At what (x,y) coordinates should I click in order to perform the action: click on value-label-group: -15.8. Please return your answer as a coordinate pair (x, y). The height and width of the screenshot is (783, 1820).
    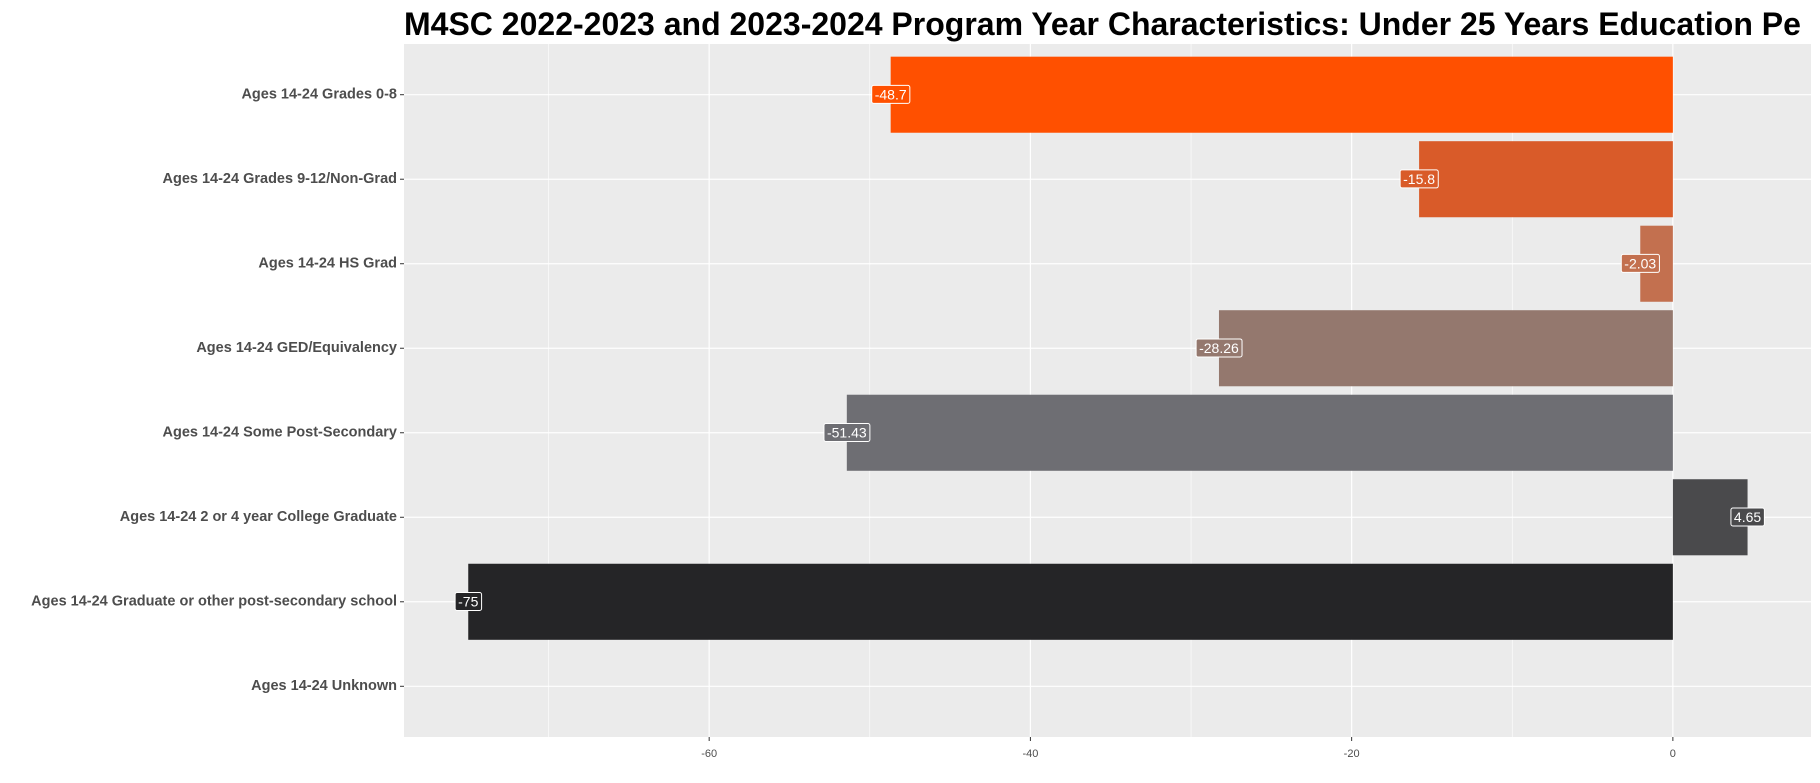
    Looking at the image, I should click on (1419, 179).